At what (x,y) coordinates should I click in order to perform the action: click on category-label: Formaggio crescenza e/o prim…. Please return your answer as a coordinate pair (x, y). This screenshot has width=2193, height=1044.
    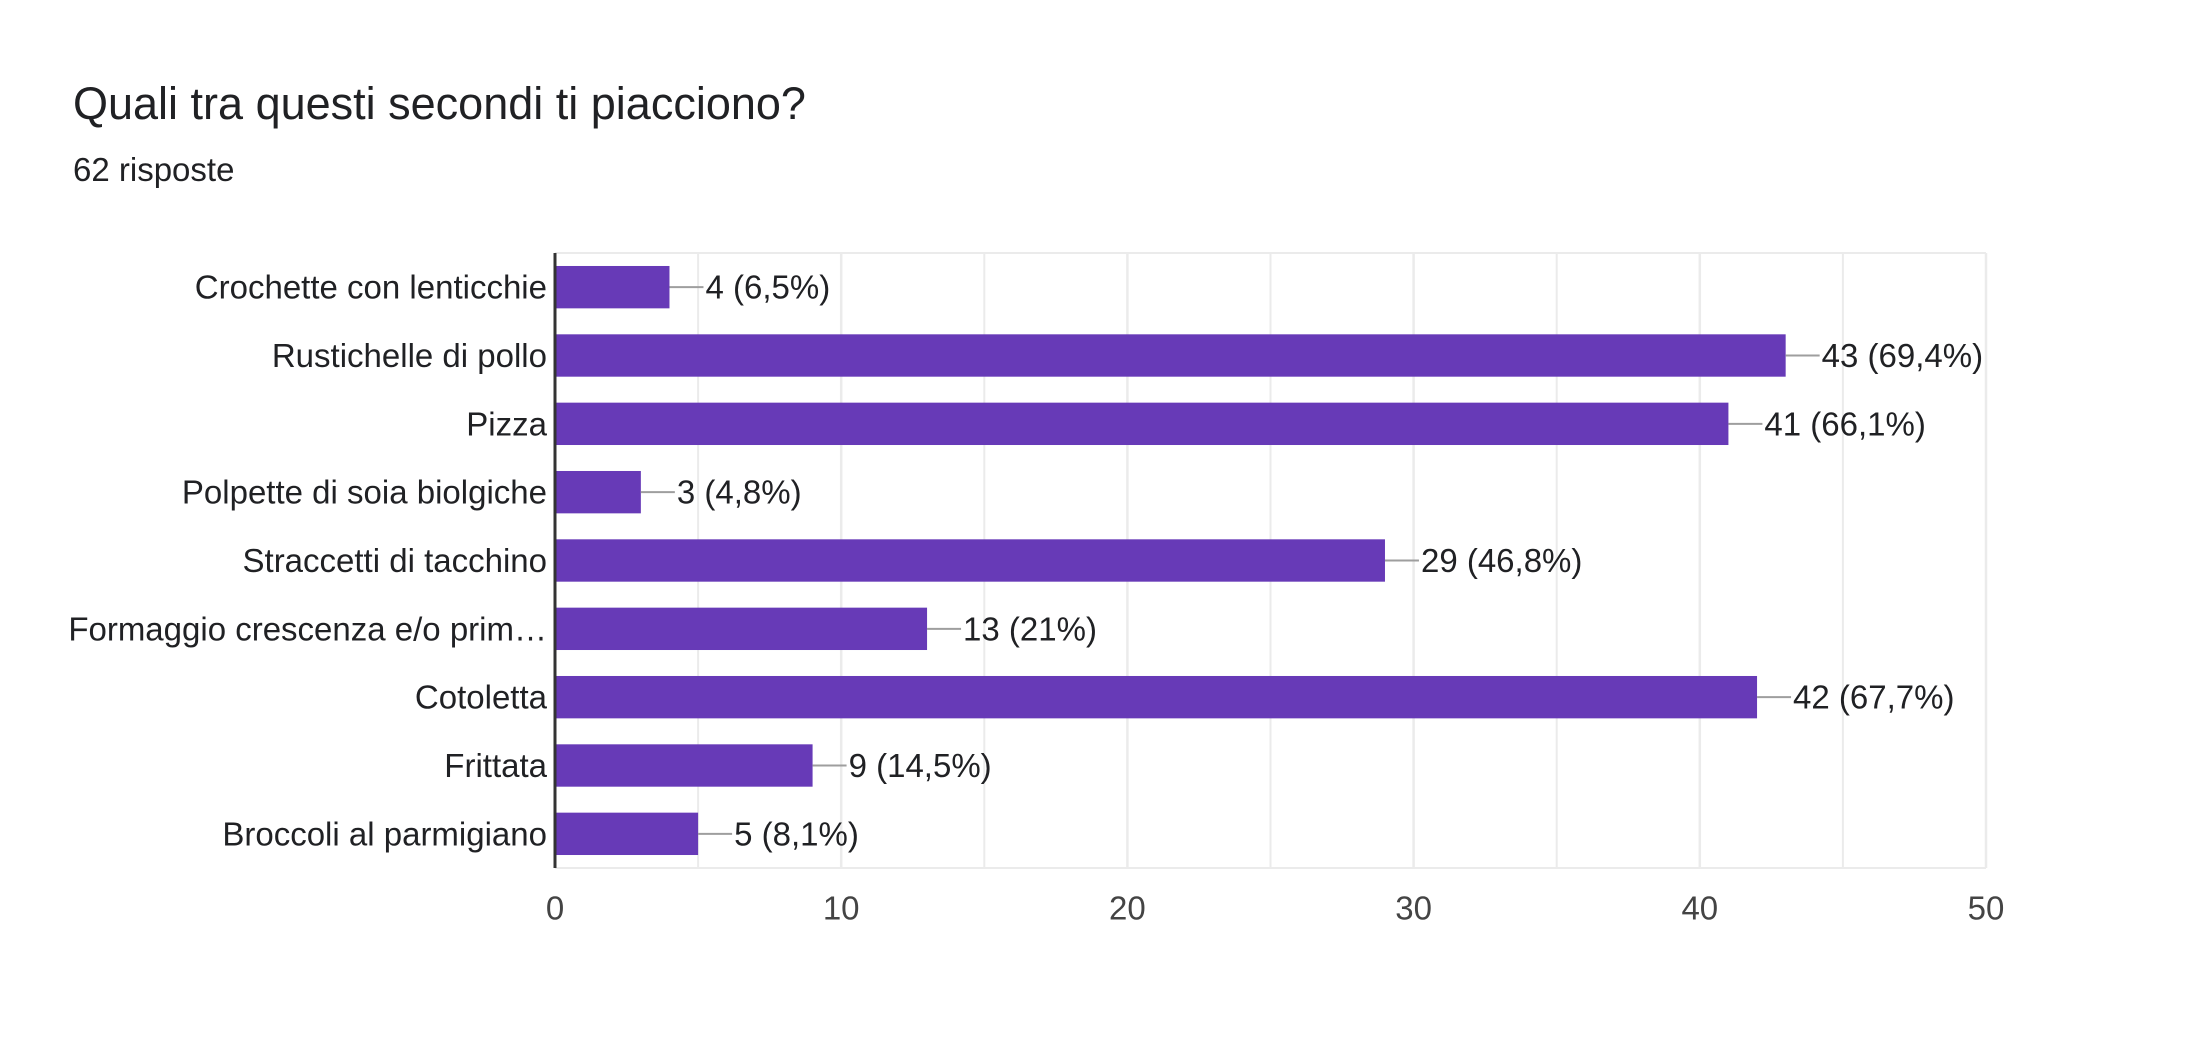
    Looking at the image, I should click on (307, 628).